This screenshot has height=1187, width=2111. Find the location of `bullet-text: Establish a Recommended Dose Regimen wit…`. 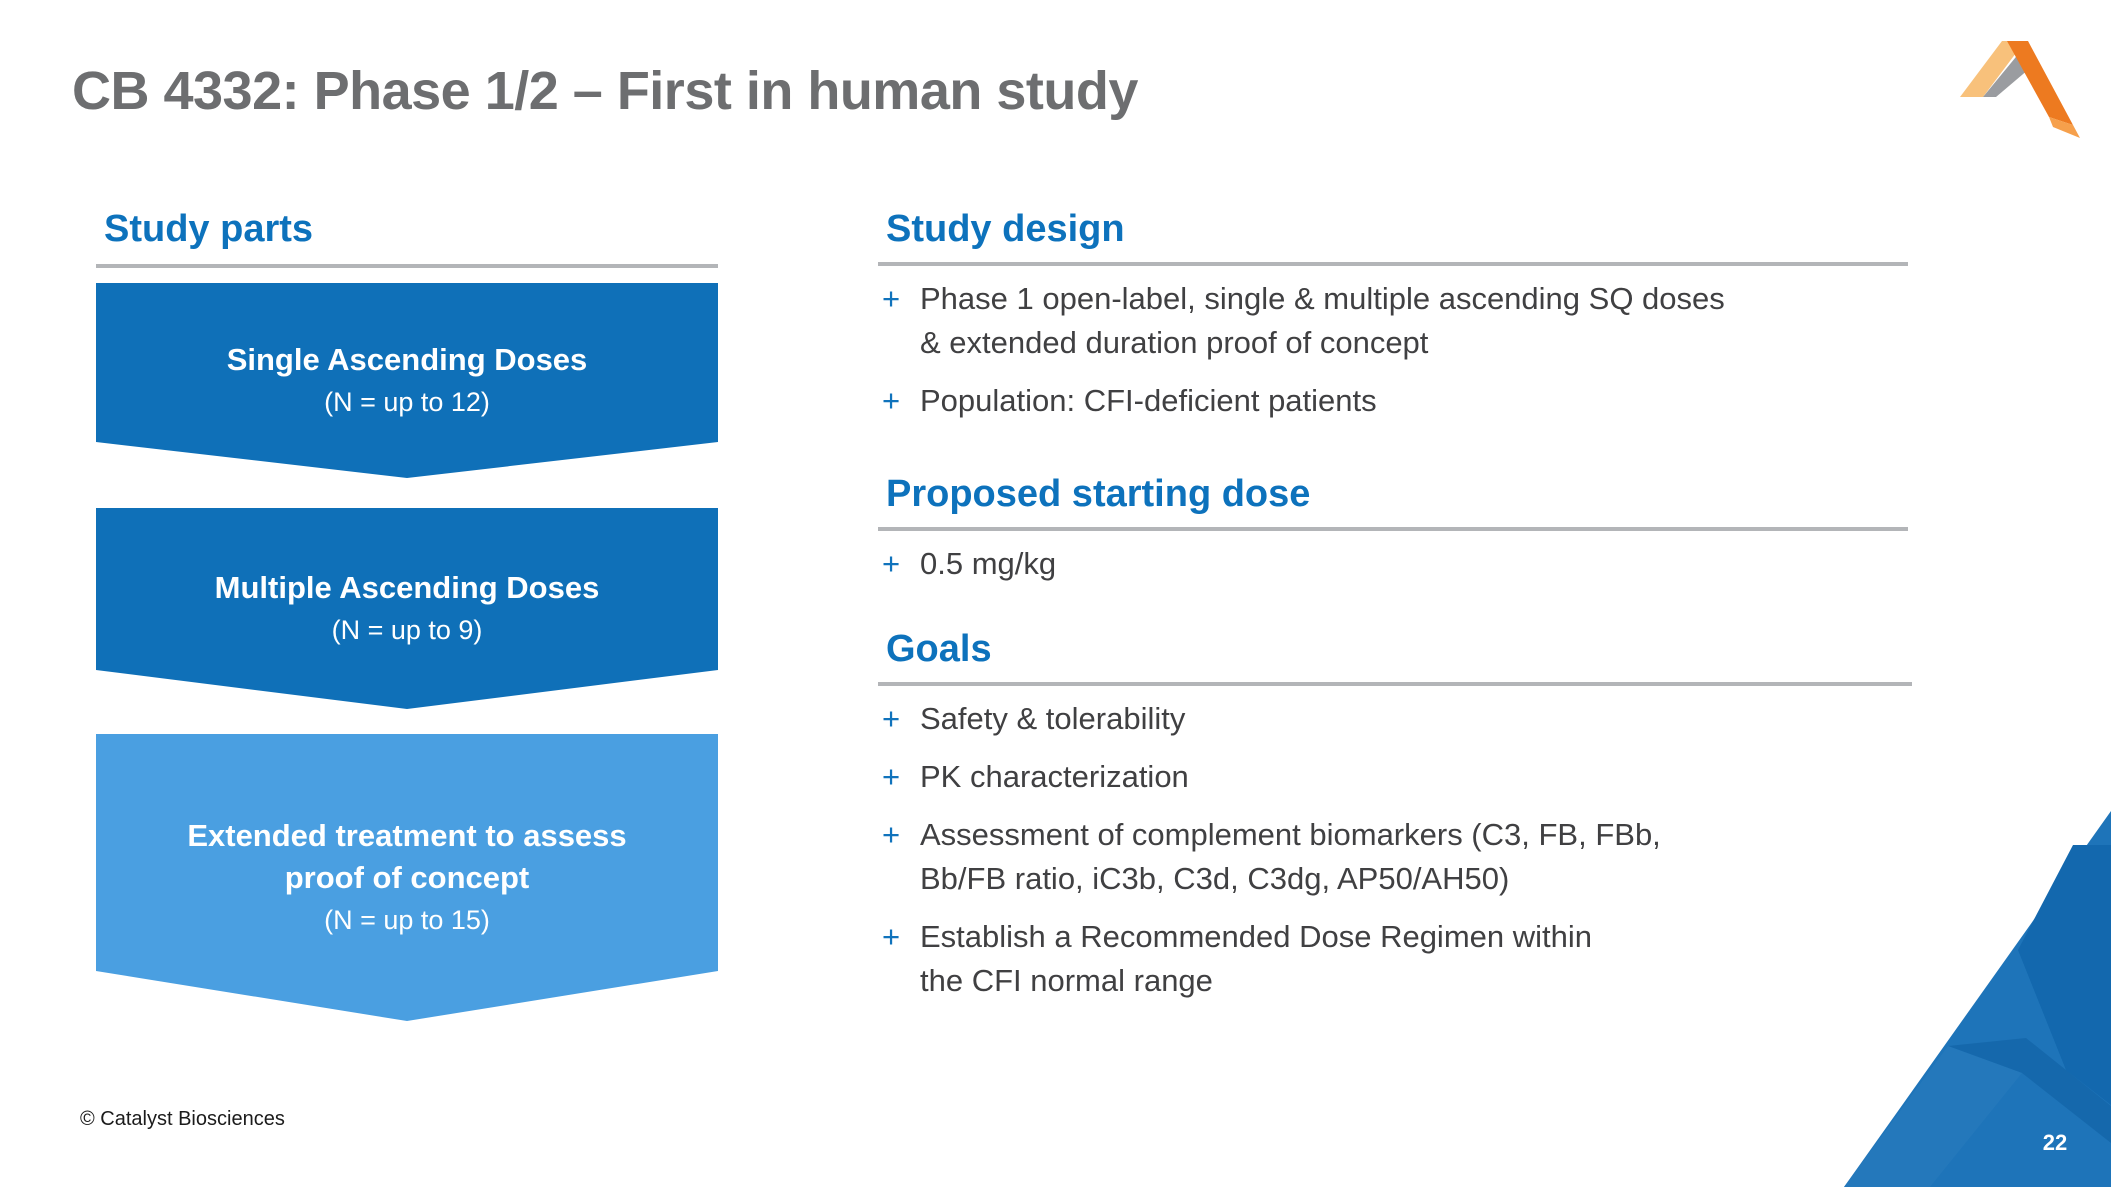

bullet-text: Establish a Recommended Dose Regimen wit… is located at coordinates (1256, 958).